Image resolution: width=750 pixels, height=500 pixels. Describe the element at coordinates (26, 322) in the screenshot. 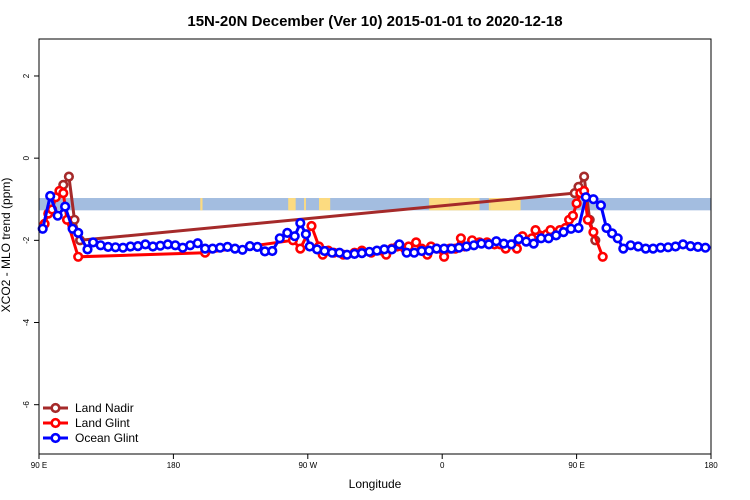

I see `y-tick-label: -4` at that location.